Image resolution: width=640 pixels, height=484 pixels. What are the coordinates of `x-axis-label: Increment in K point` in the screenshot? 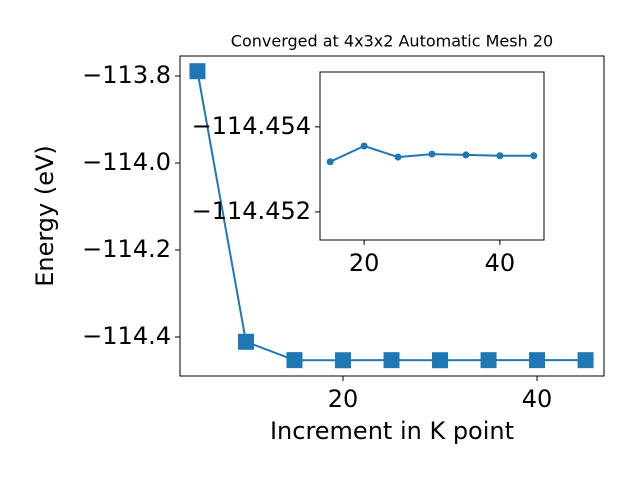 It's located at (392, 431).